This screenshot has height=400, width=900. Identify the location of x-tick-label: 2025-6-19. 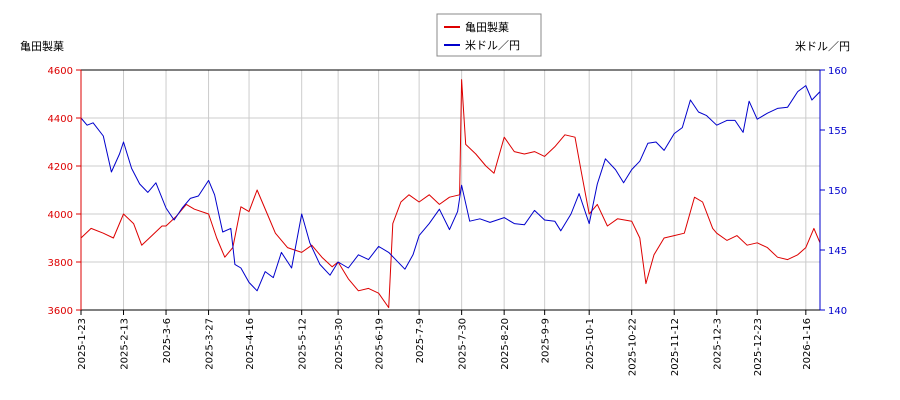
(380, 344).